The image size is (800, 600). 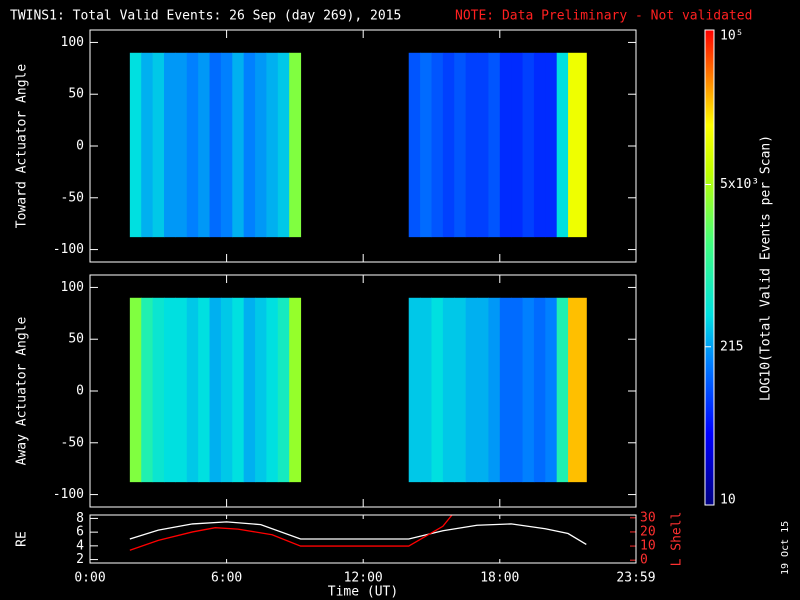 I want to click on colorbar-label: LOG10(Total Valid Events per Scan), so click(x=766, y=268).